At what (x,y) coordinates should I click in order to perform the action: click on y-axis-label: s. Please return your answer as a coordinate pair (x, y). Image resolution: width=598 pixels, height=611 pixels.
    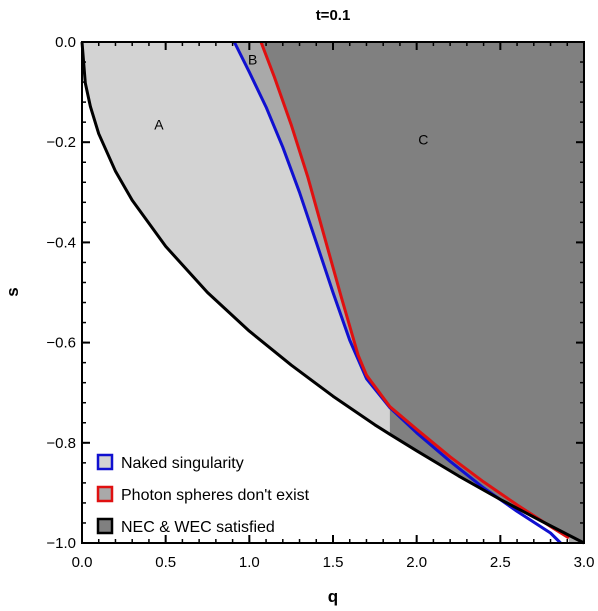
    Looking at the image, I should click on (12, 291).